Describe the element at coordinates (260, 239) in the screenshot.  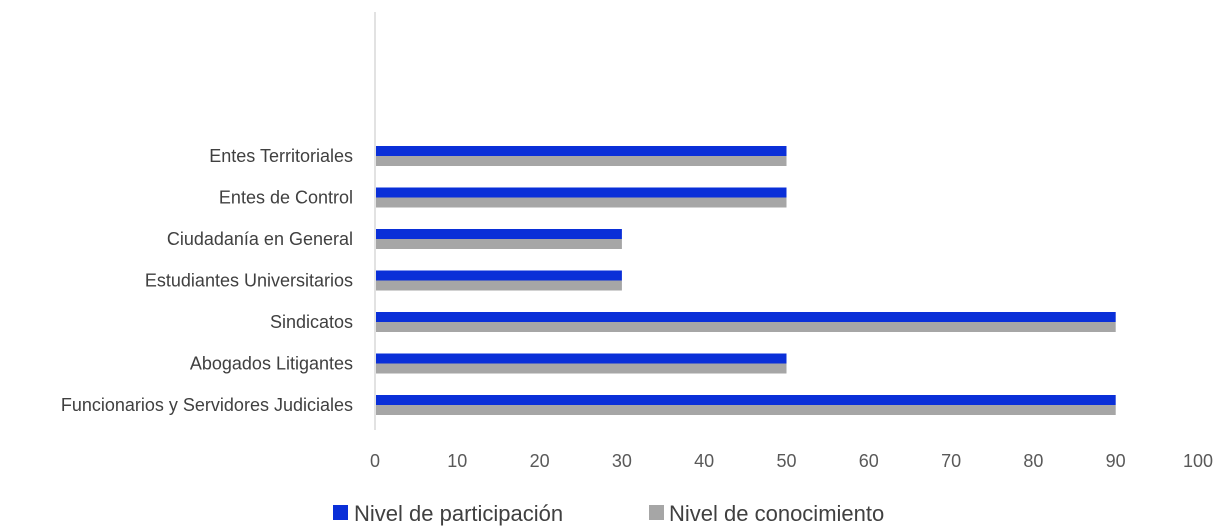
I see `category-label: Ciudadanía en General` at that location.